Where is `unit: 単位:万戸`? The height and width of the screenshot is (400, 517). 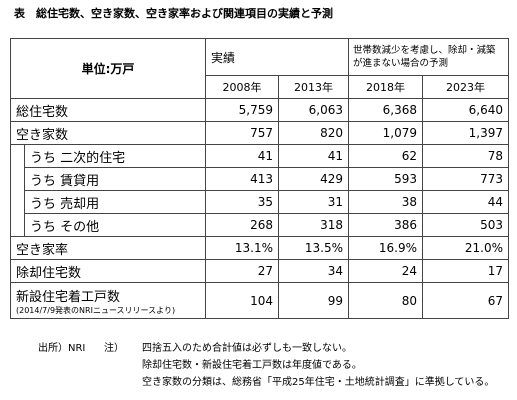
unit: 単位:万戸 is located at coordinates (108, 68).